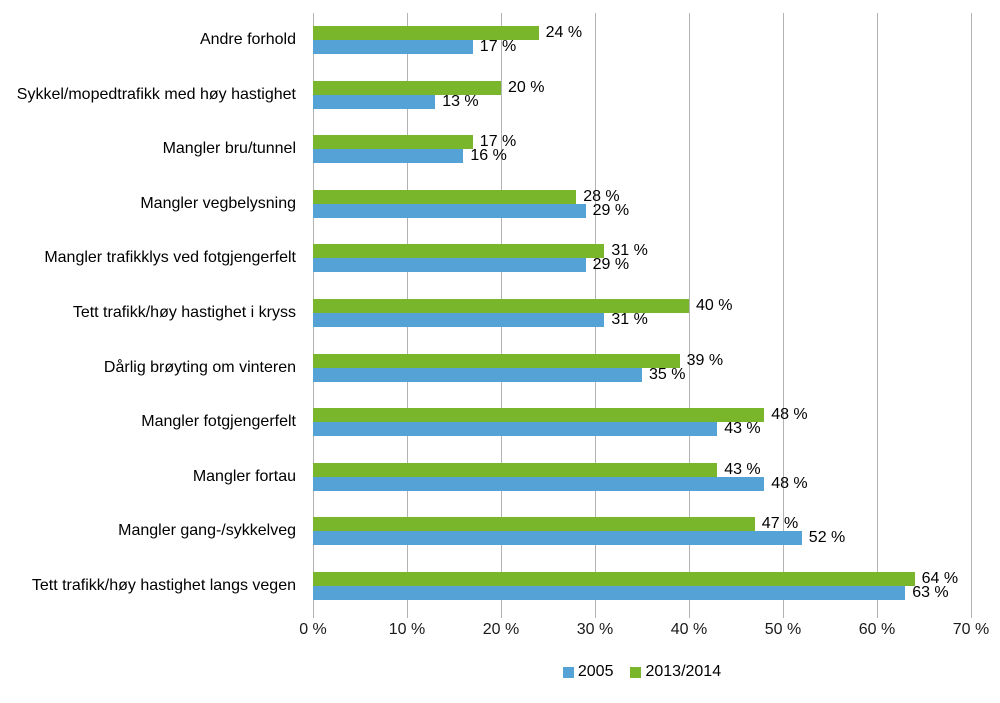 Image resolution: width=1000 pixels, height=703 pixels. I want to click on category-label: Mangler vegbelysning, so click(218, 203).